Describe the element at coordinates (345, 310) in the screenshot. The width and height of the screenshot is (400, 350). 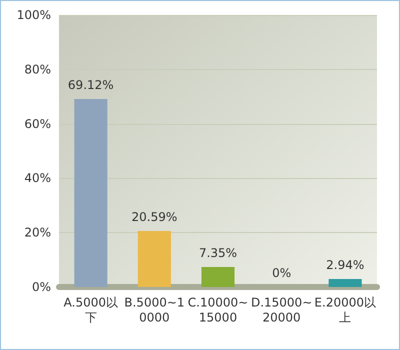
I see `x-tick-label: E.20000以上` at that location.